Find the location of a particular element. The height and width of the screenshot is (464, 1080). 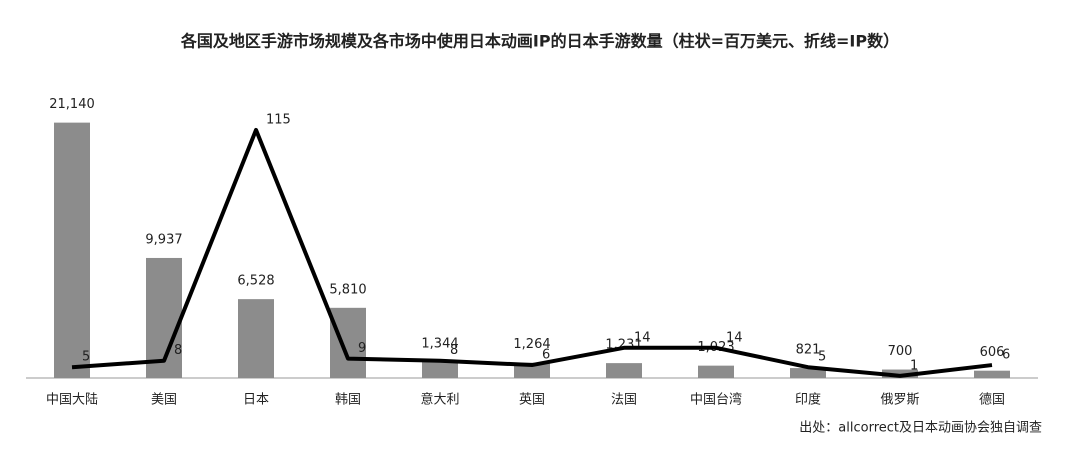

x-tick-label: 英国 is located at coordinates (532, 400).